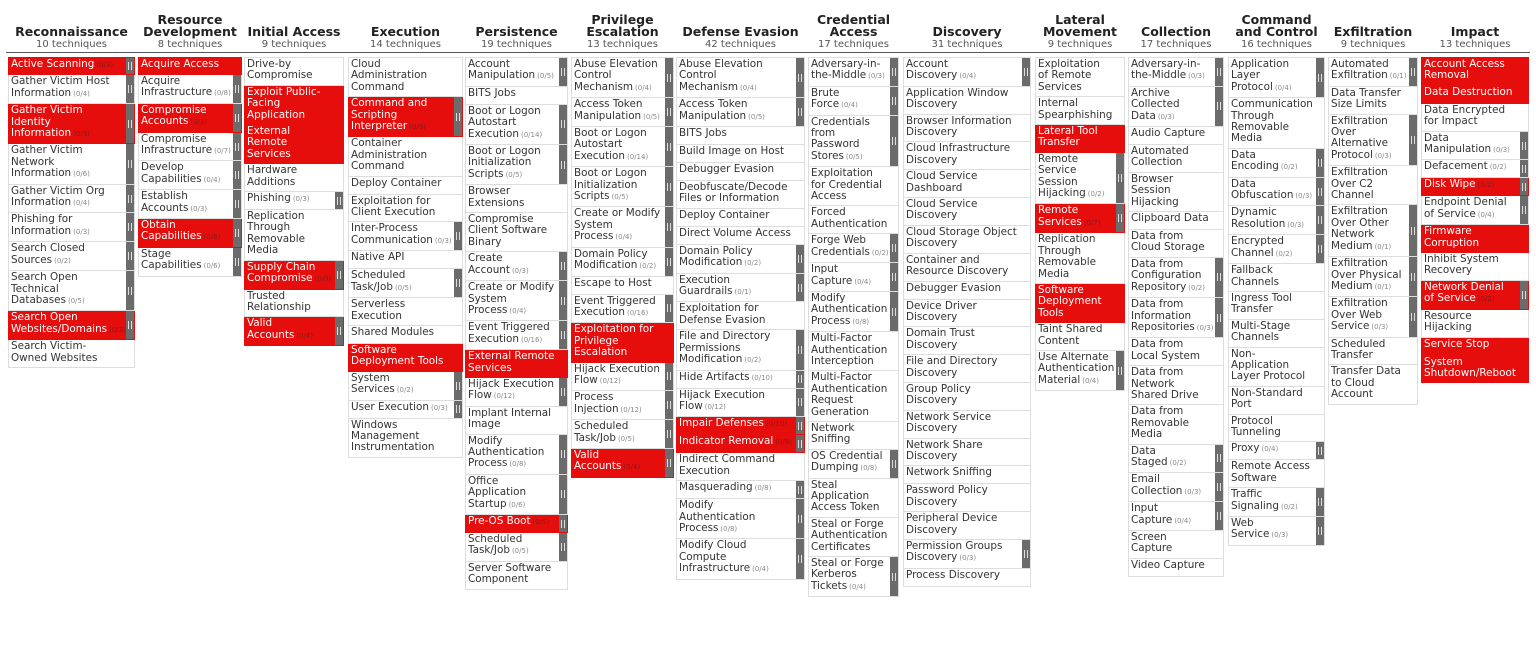 The width and height of the screenshot is (1536, 653). What do you see at coordinates (516, 125) in the screenshot?
I see `technique-cell: Boot or Logon Autostart Execution (0/14)` at bounding box center [516, 125].